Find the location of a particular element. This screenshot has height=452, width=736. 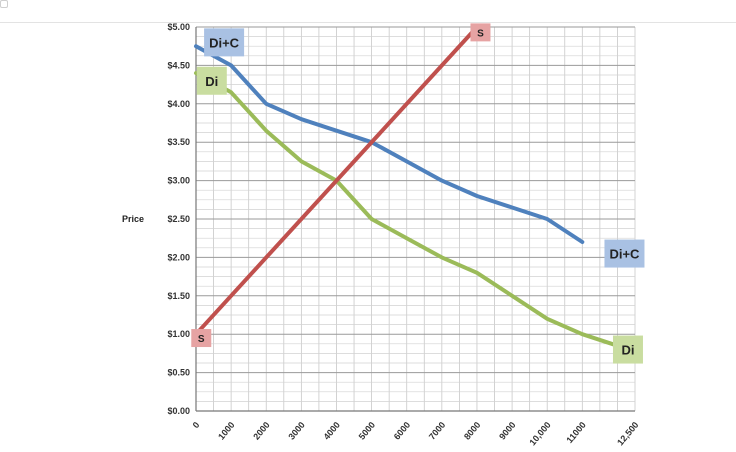

x-tick-label: 0 is located at coordinates (196, 425).